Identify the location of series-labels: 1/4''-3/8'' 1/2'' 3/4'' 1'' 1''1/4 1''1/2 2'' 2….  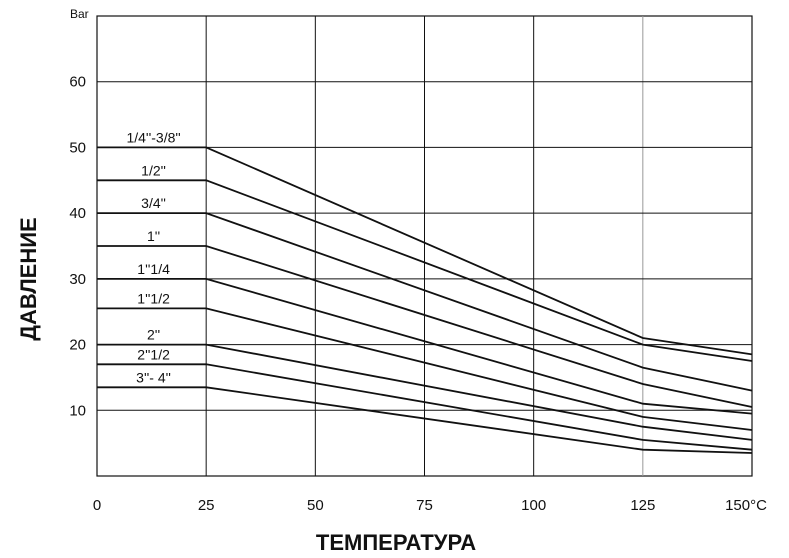
(153, 257).